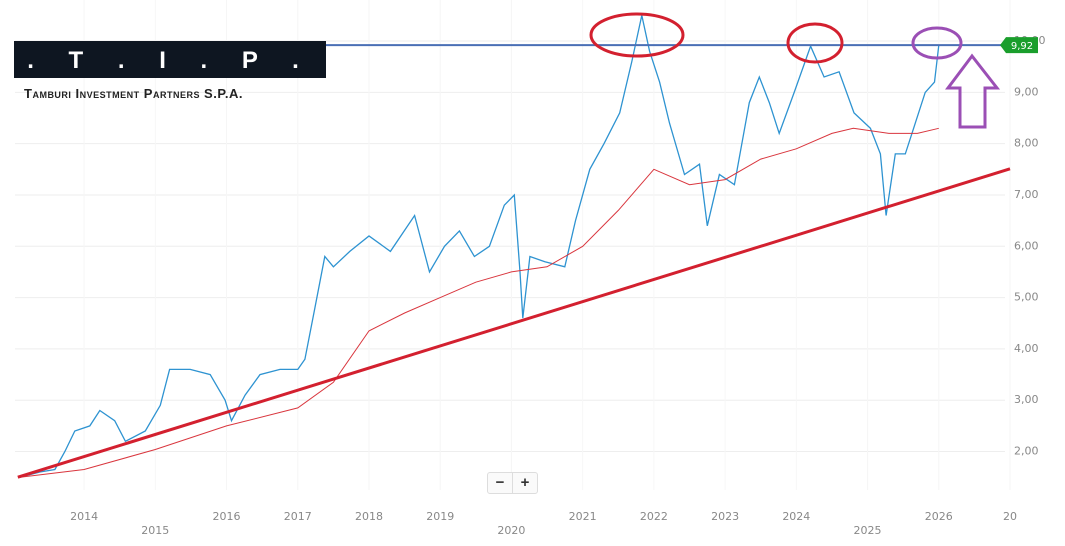  Describe the element at coordinates (440, 516) in the screenshot. I see `x-tick-label: 2019` at that location.